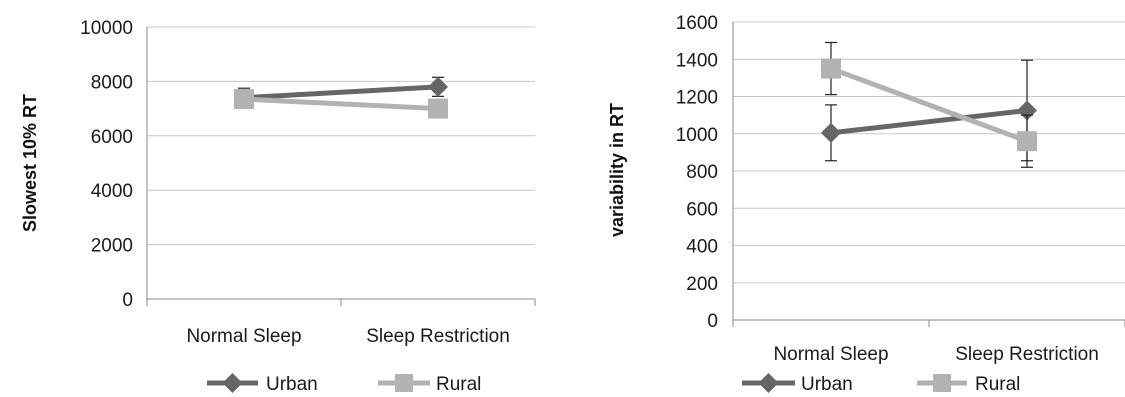 This screenshot has height=397, width=1125. What do you see at coordinates (697, 98) in the screenshot?
I see `y-tick-label: 1200` at bounding box center [697, 98].